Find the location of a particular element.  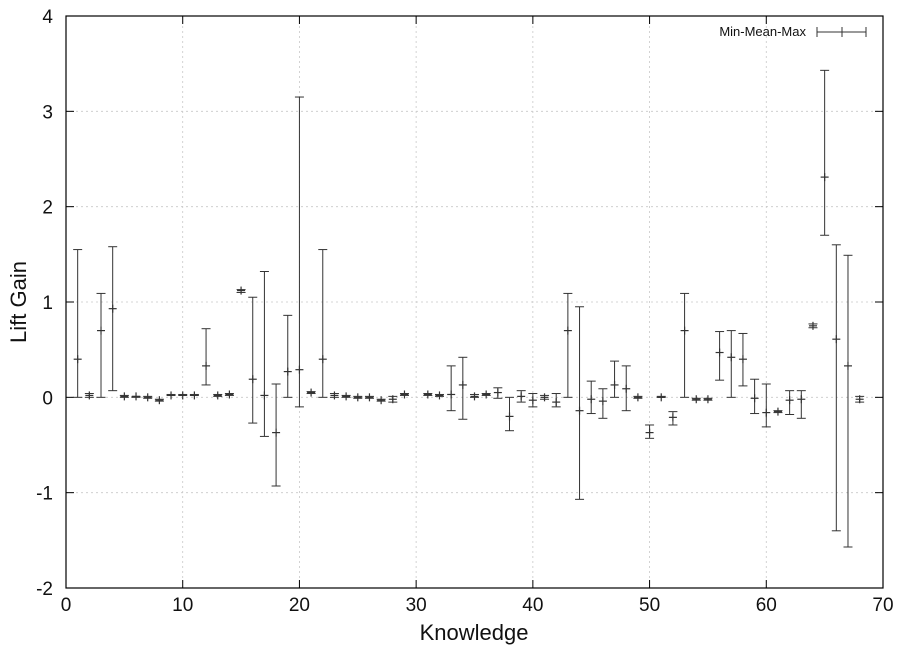

legend-label: Min-Mean-Max is located at coordinates (762, 31).